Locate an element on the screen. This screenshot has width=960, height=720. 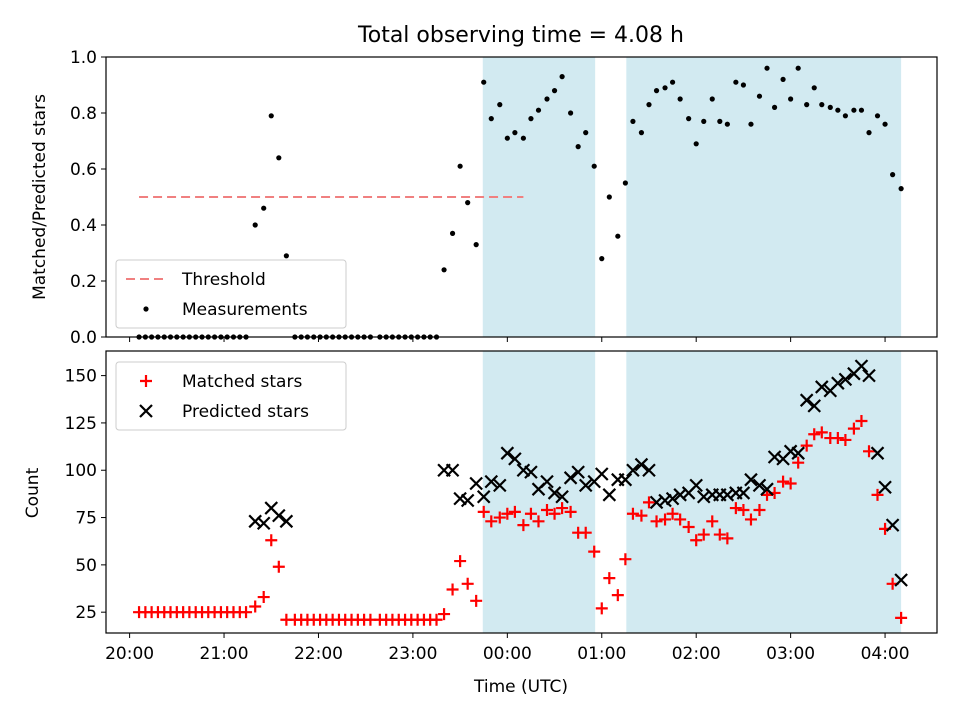
top-legend-label-2: Measurements is located at coordinates (245, 310).